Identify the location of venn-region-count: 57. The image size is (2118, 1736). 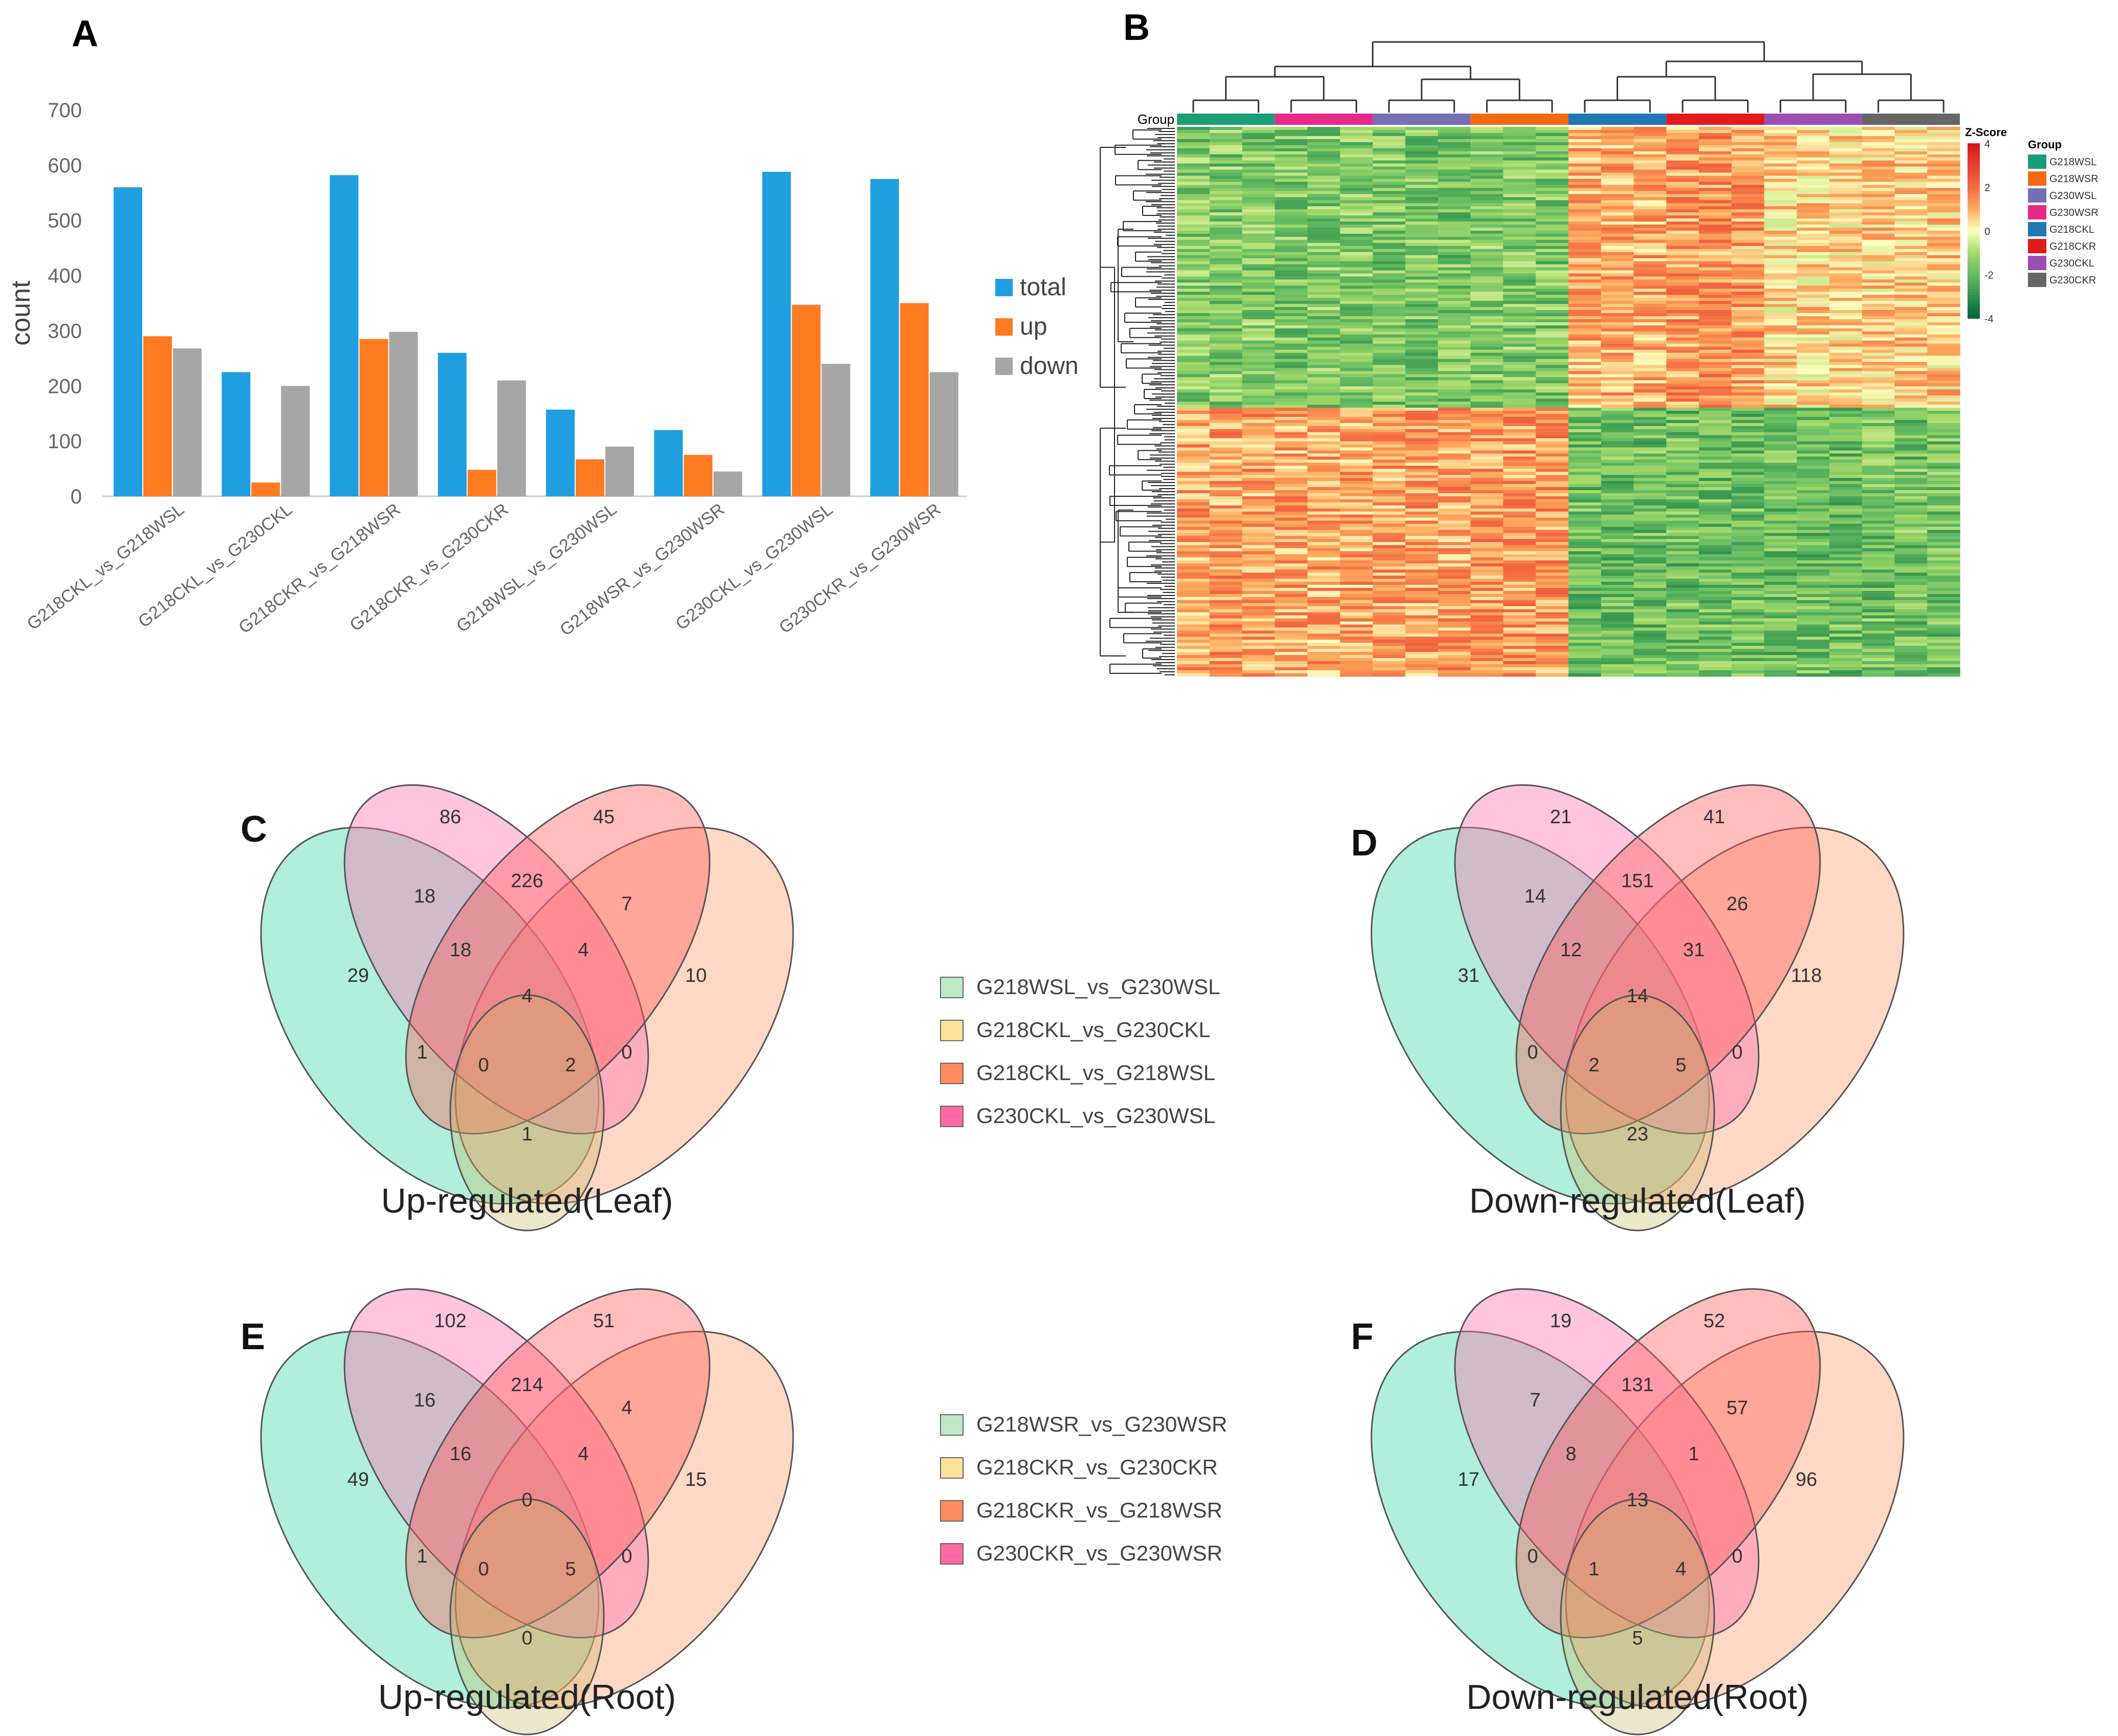
(1737, 1408).